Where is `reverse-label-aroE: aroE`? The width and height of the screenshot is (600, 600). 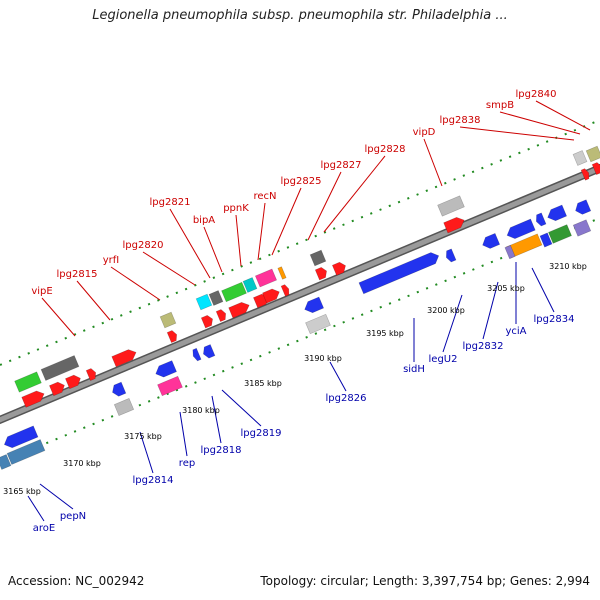
reverse-label-aroE: aroE is located at coordinates (44, 528).